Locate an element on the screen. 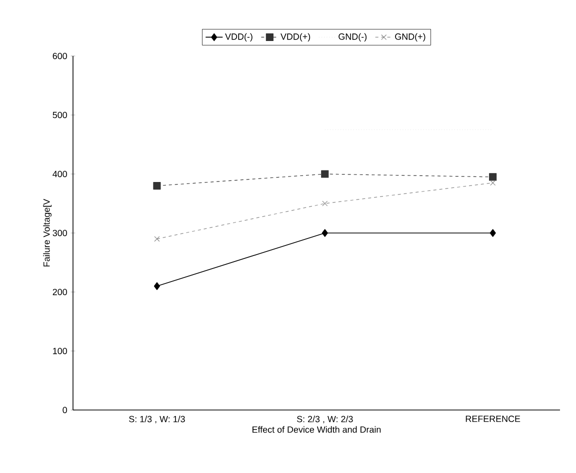 The height and width of the screenshot is (473, 576). y-axis-title: Failure Voltage[V is located at coordinates (47, 232).